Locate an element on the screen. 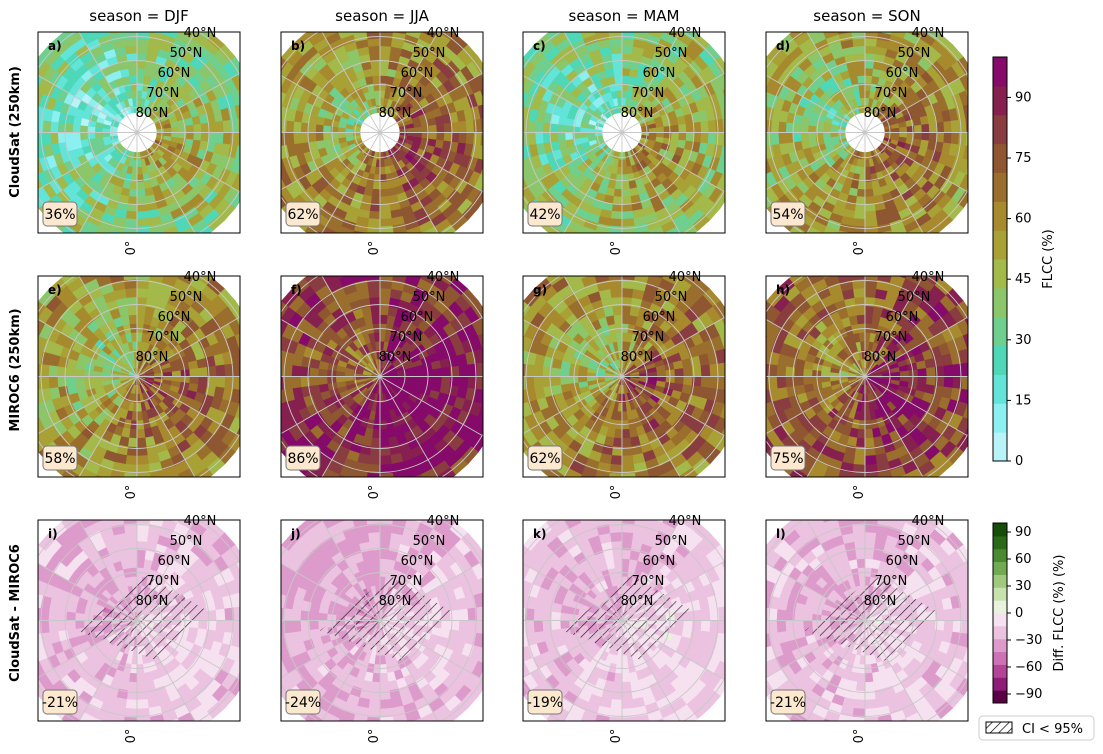 The width and height of the screenshot is (1103, 754). mean-value-label: 42% is located at coordinates (544, 215).